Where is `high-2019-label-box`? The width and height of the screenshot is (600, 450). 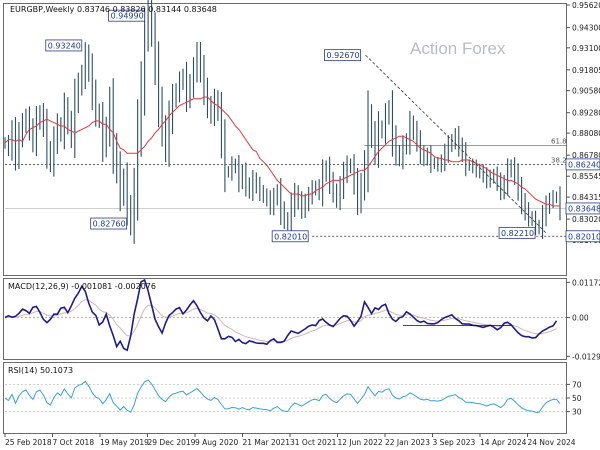
high-2019-label-box is located at coordinates (127, 15).